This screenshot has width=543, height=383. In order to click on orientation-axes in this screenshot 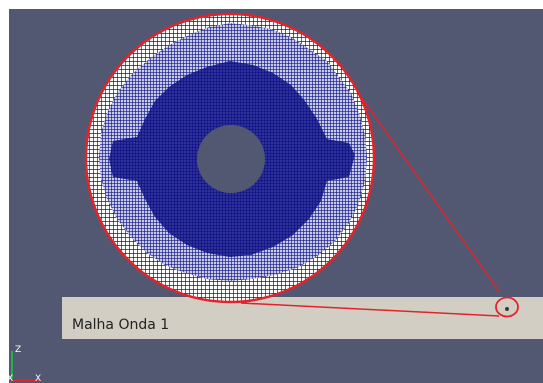, I will do `click(25, 366)`.